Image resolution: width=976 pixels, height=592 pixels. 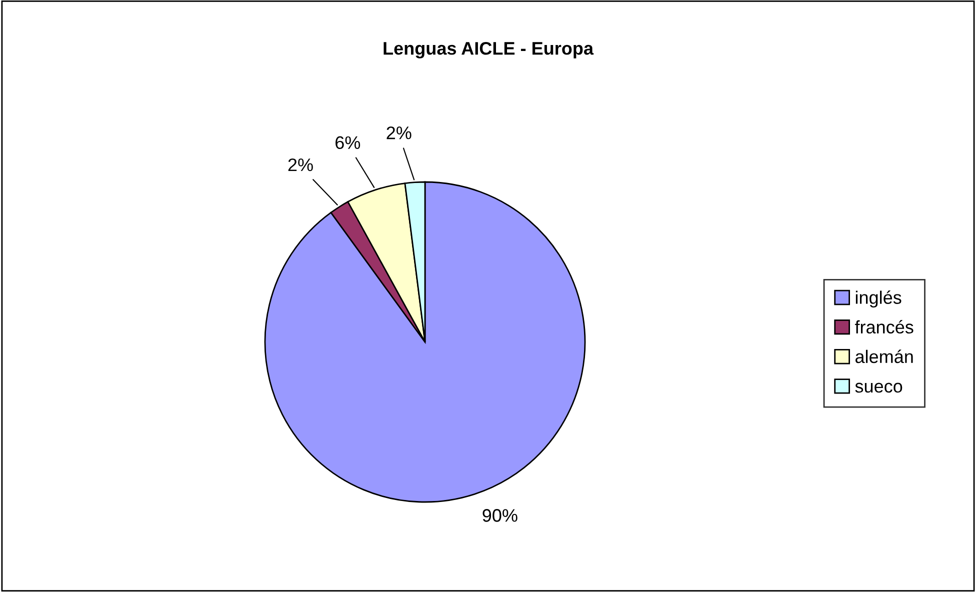 What do you see at coordinates (500, 515) in the screenshot?
I see `data-label: 90%` at bounding box center [500, 515].